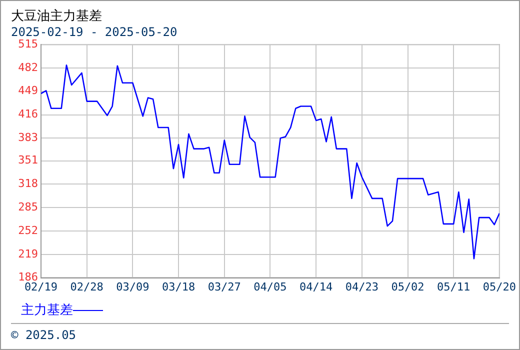 The image size is (520, 350). I want to click on x-tick-label: 03/27, so click(224, 287).